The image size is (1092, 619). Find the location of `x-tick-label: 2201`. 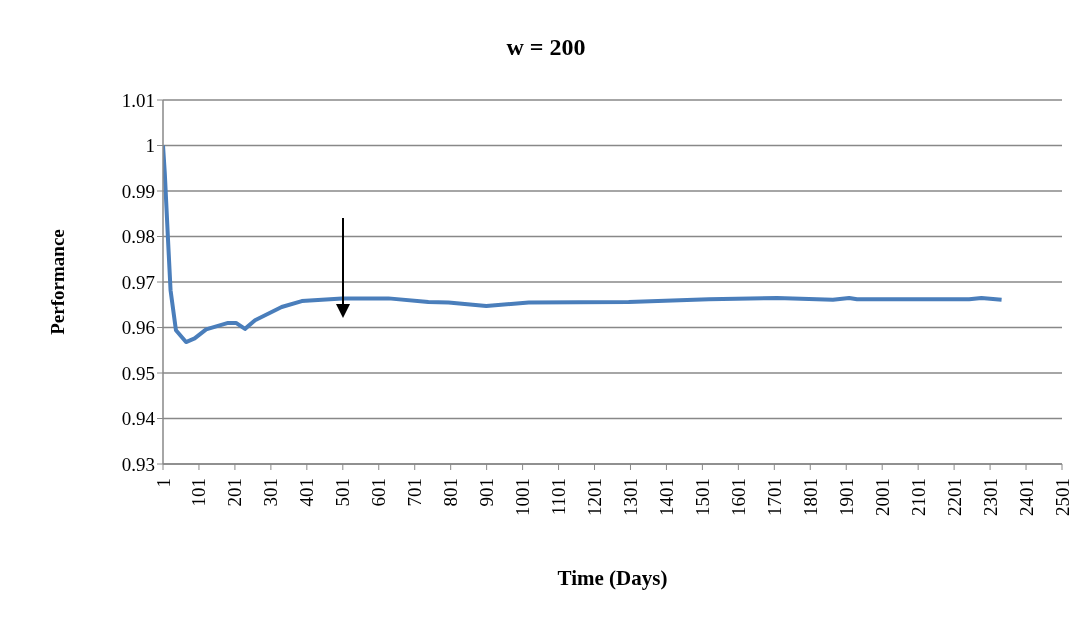

x-tick-label: 2201 is located at coordinates (954, 497).